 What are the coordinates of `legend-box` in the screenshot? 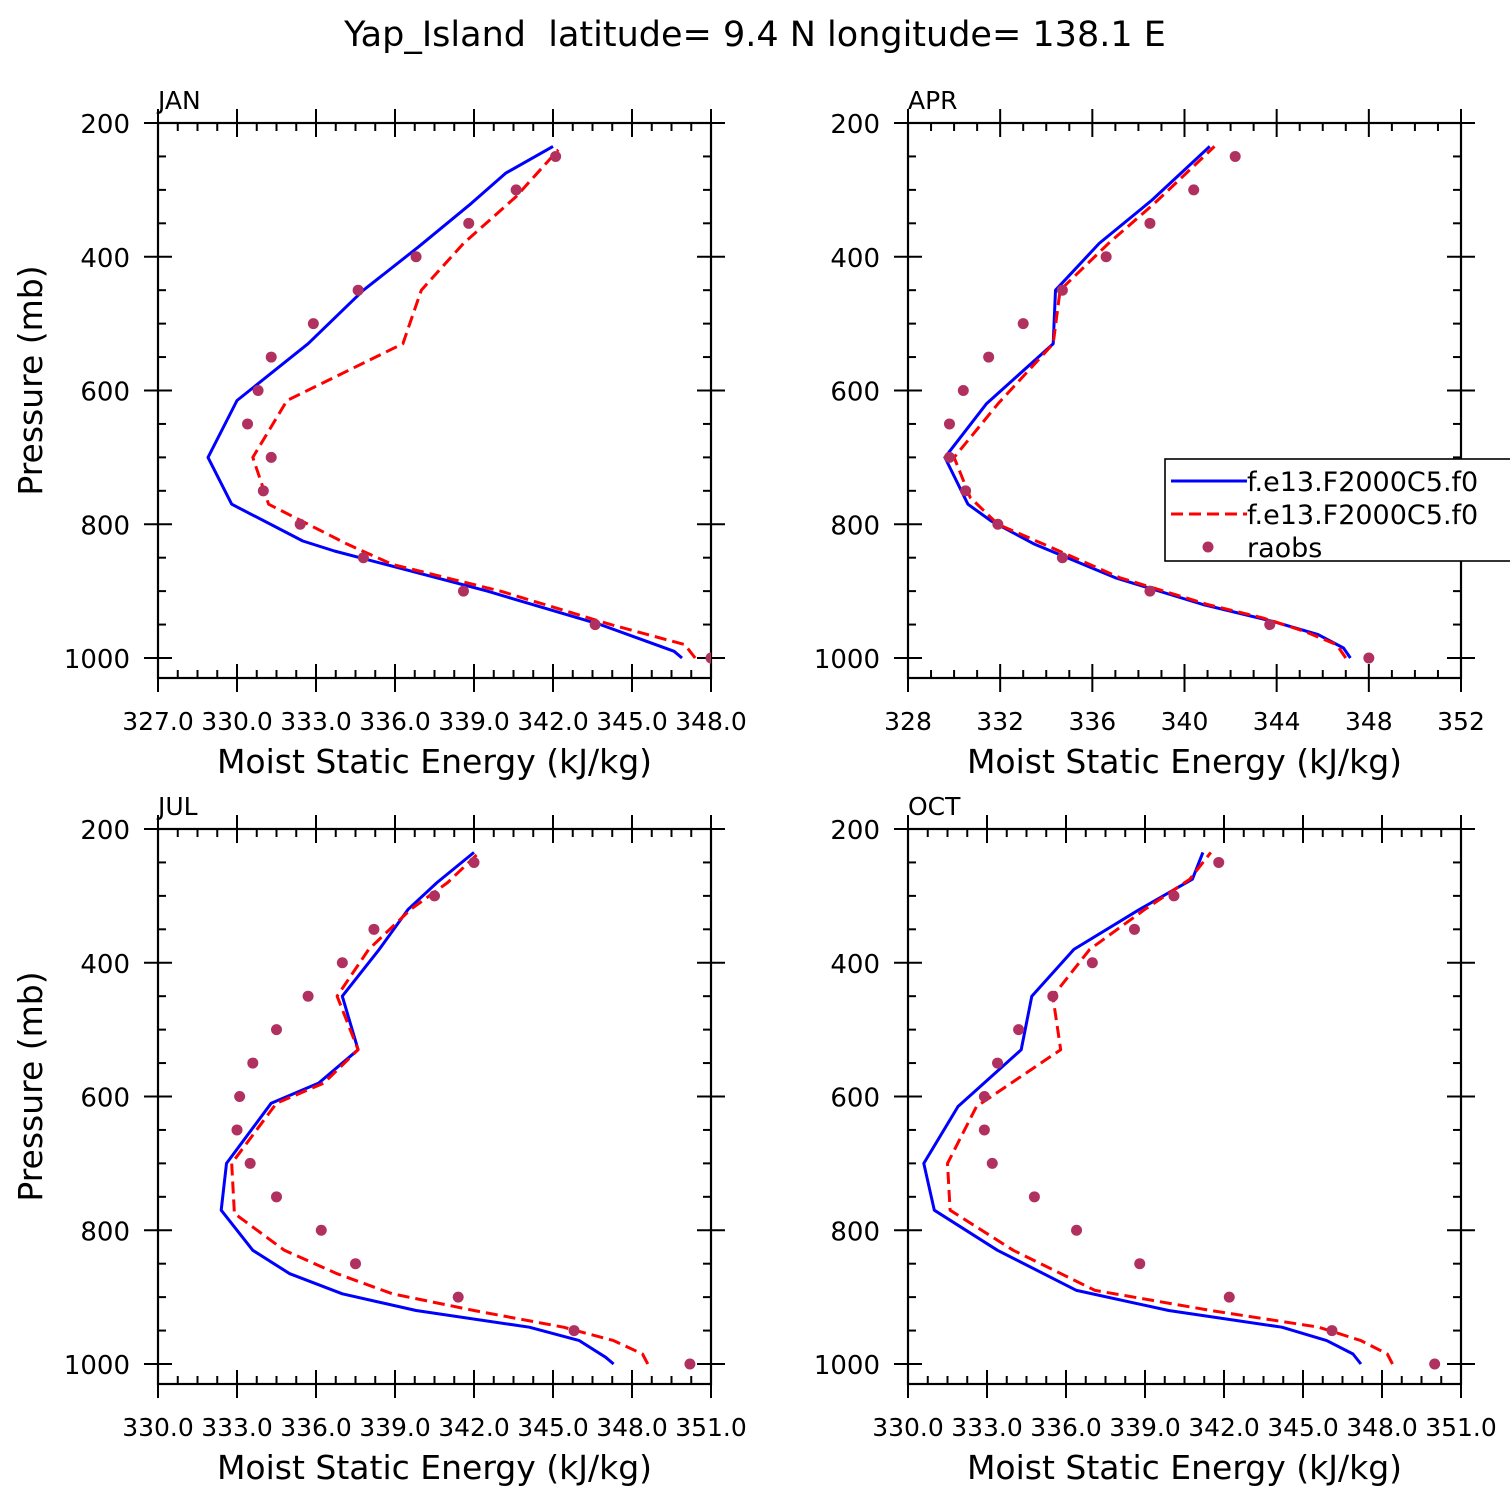 It's located at (1337, 510).